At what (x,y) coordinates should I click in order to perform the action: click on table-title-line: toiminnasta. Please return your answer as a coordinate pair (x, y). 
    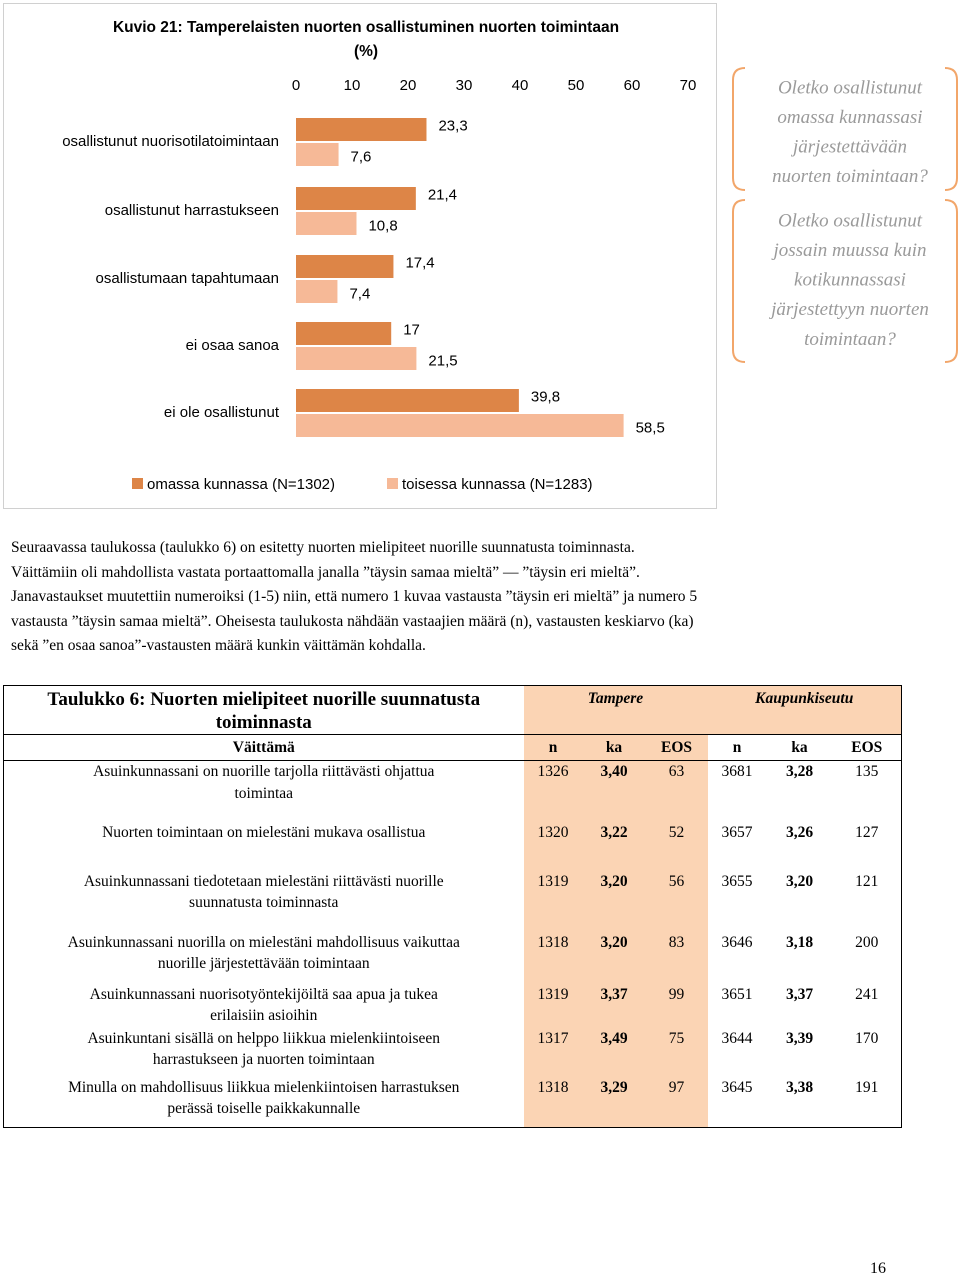
    Looking at the image, I should click on (263, 722).